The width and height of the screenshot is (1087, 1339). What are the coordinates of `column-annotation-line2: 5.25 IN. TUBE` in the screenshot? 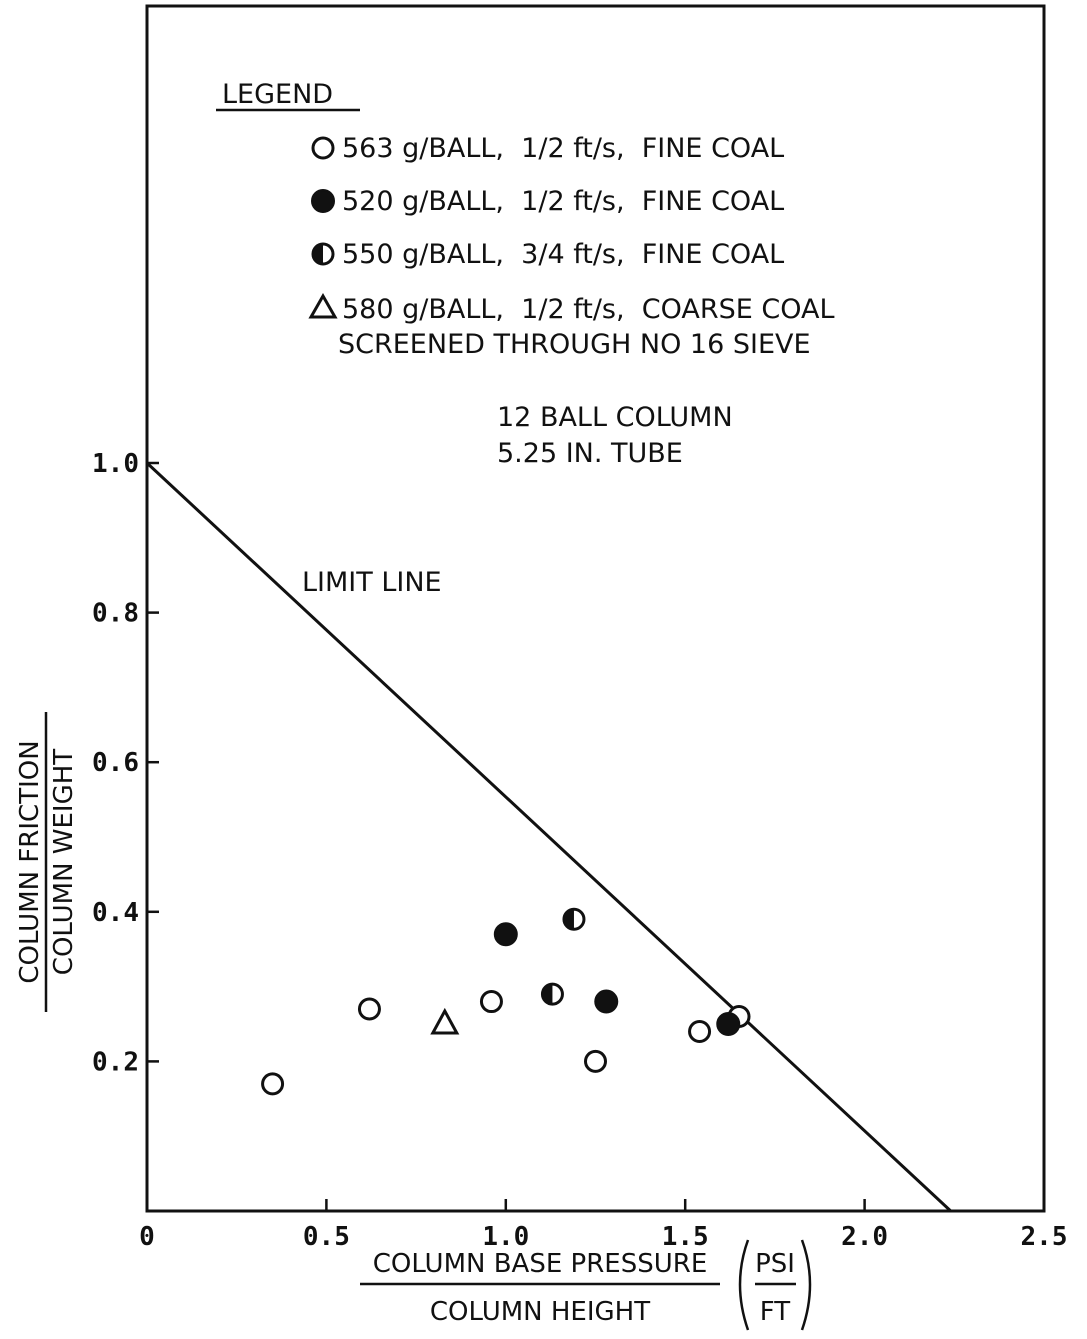 It's located at (590, 453).